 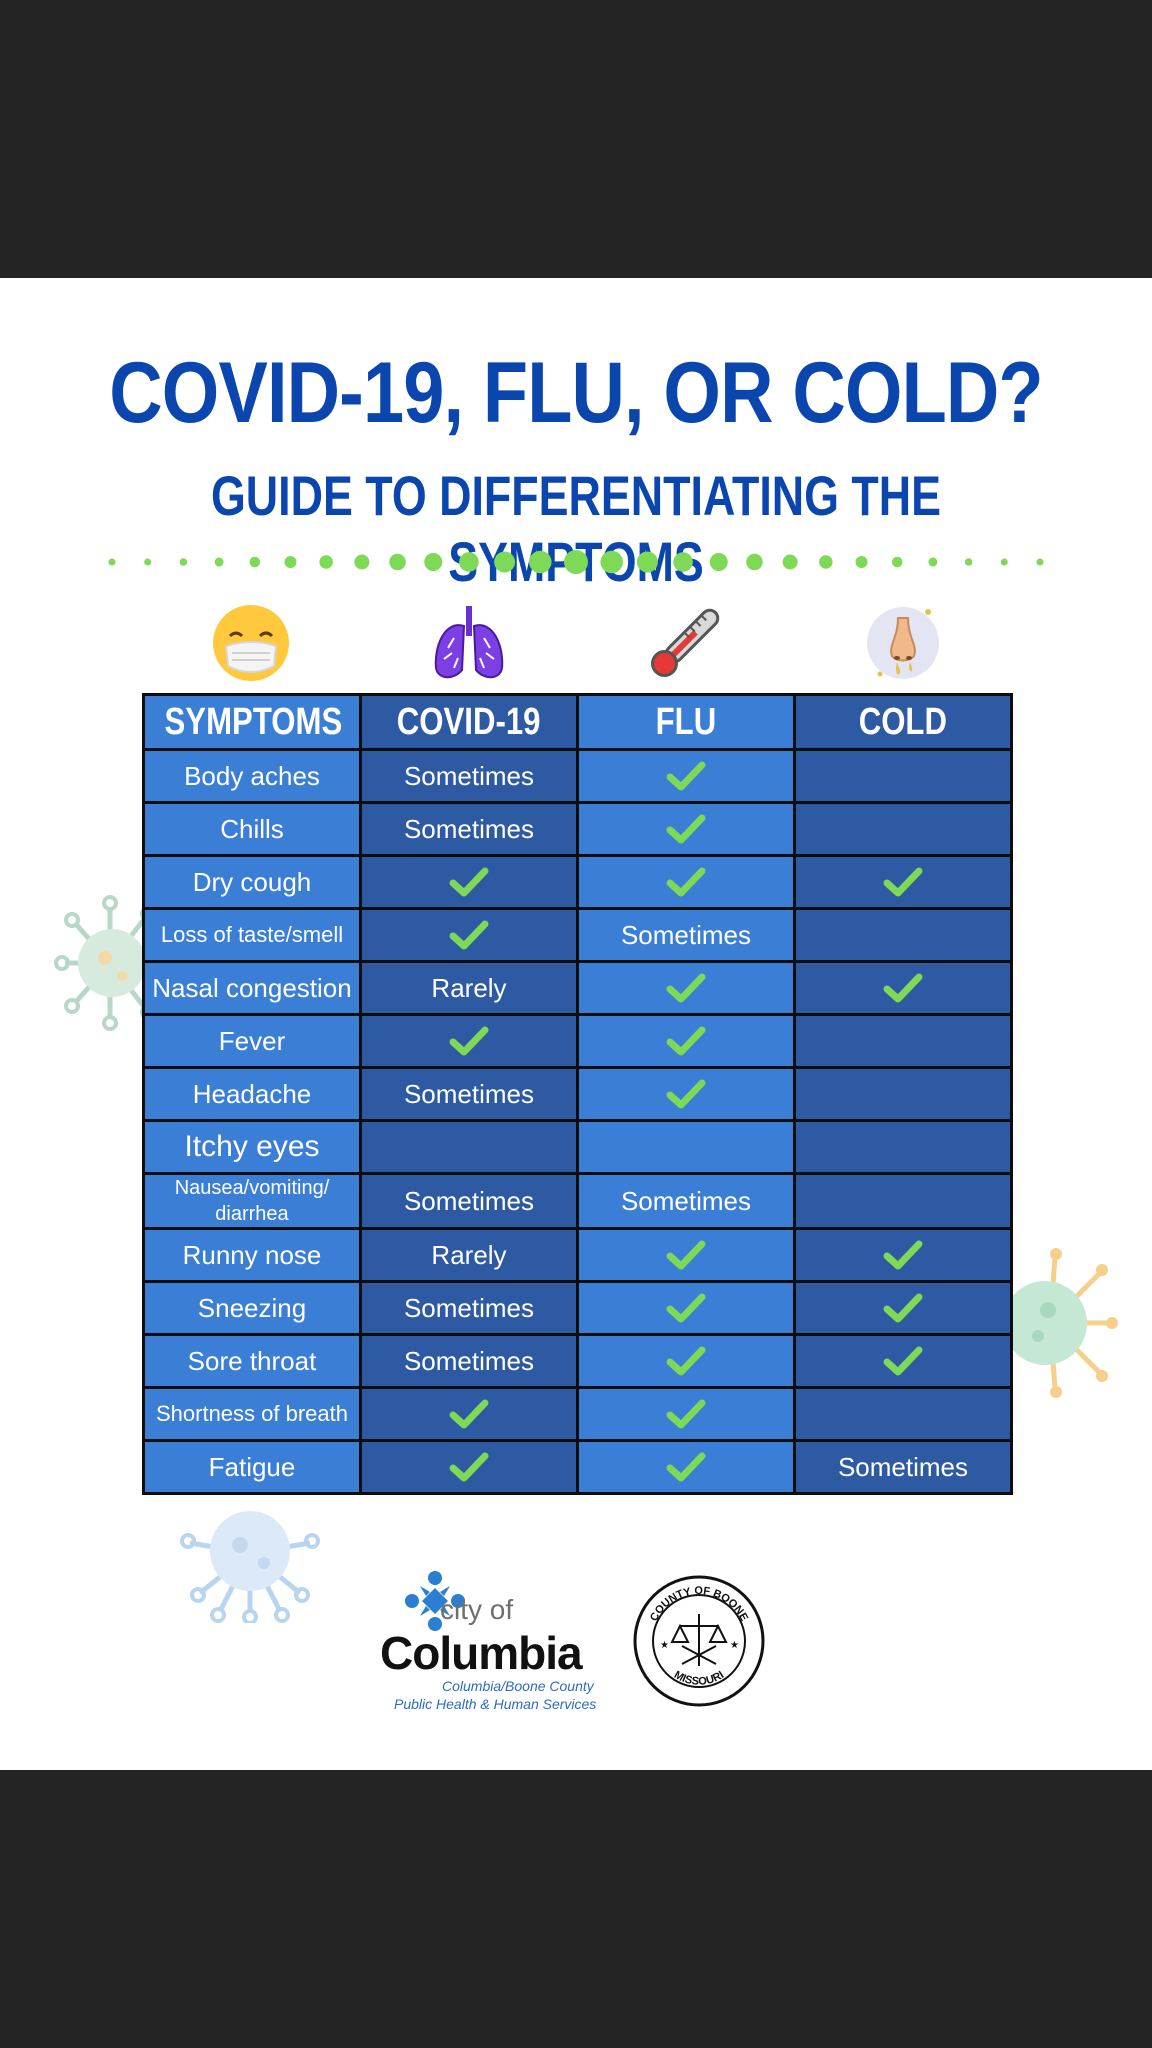 What do you see at coordinates (252, 935) in the screenshot?
I see `symptom-cell: Loss of taste/smell` at bounding box center [252, 935].